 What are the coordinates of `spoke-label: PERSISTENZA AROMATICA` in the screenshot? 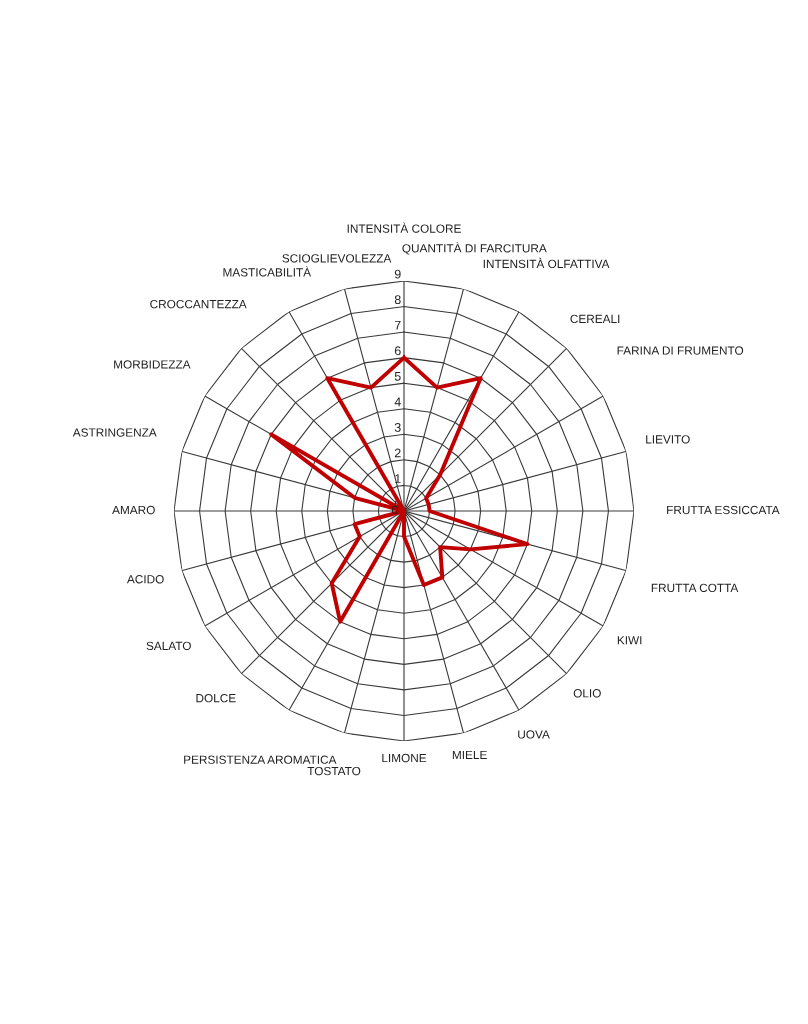 It's located at (260, 759).